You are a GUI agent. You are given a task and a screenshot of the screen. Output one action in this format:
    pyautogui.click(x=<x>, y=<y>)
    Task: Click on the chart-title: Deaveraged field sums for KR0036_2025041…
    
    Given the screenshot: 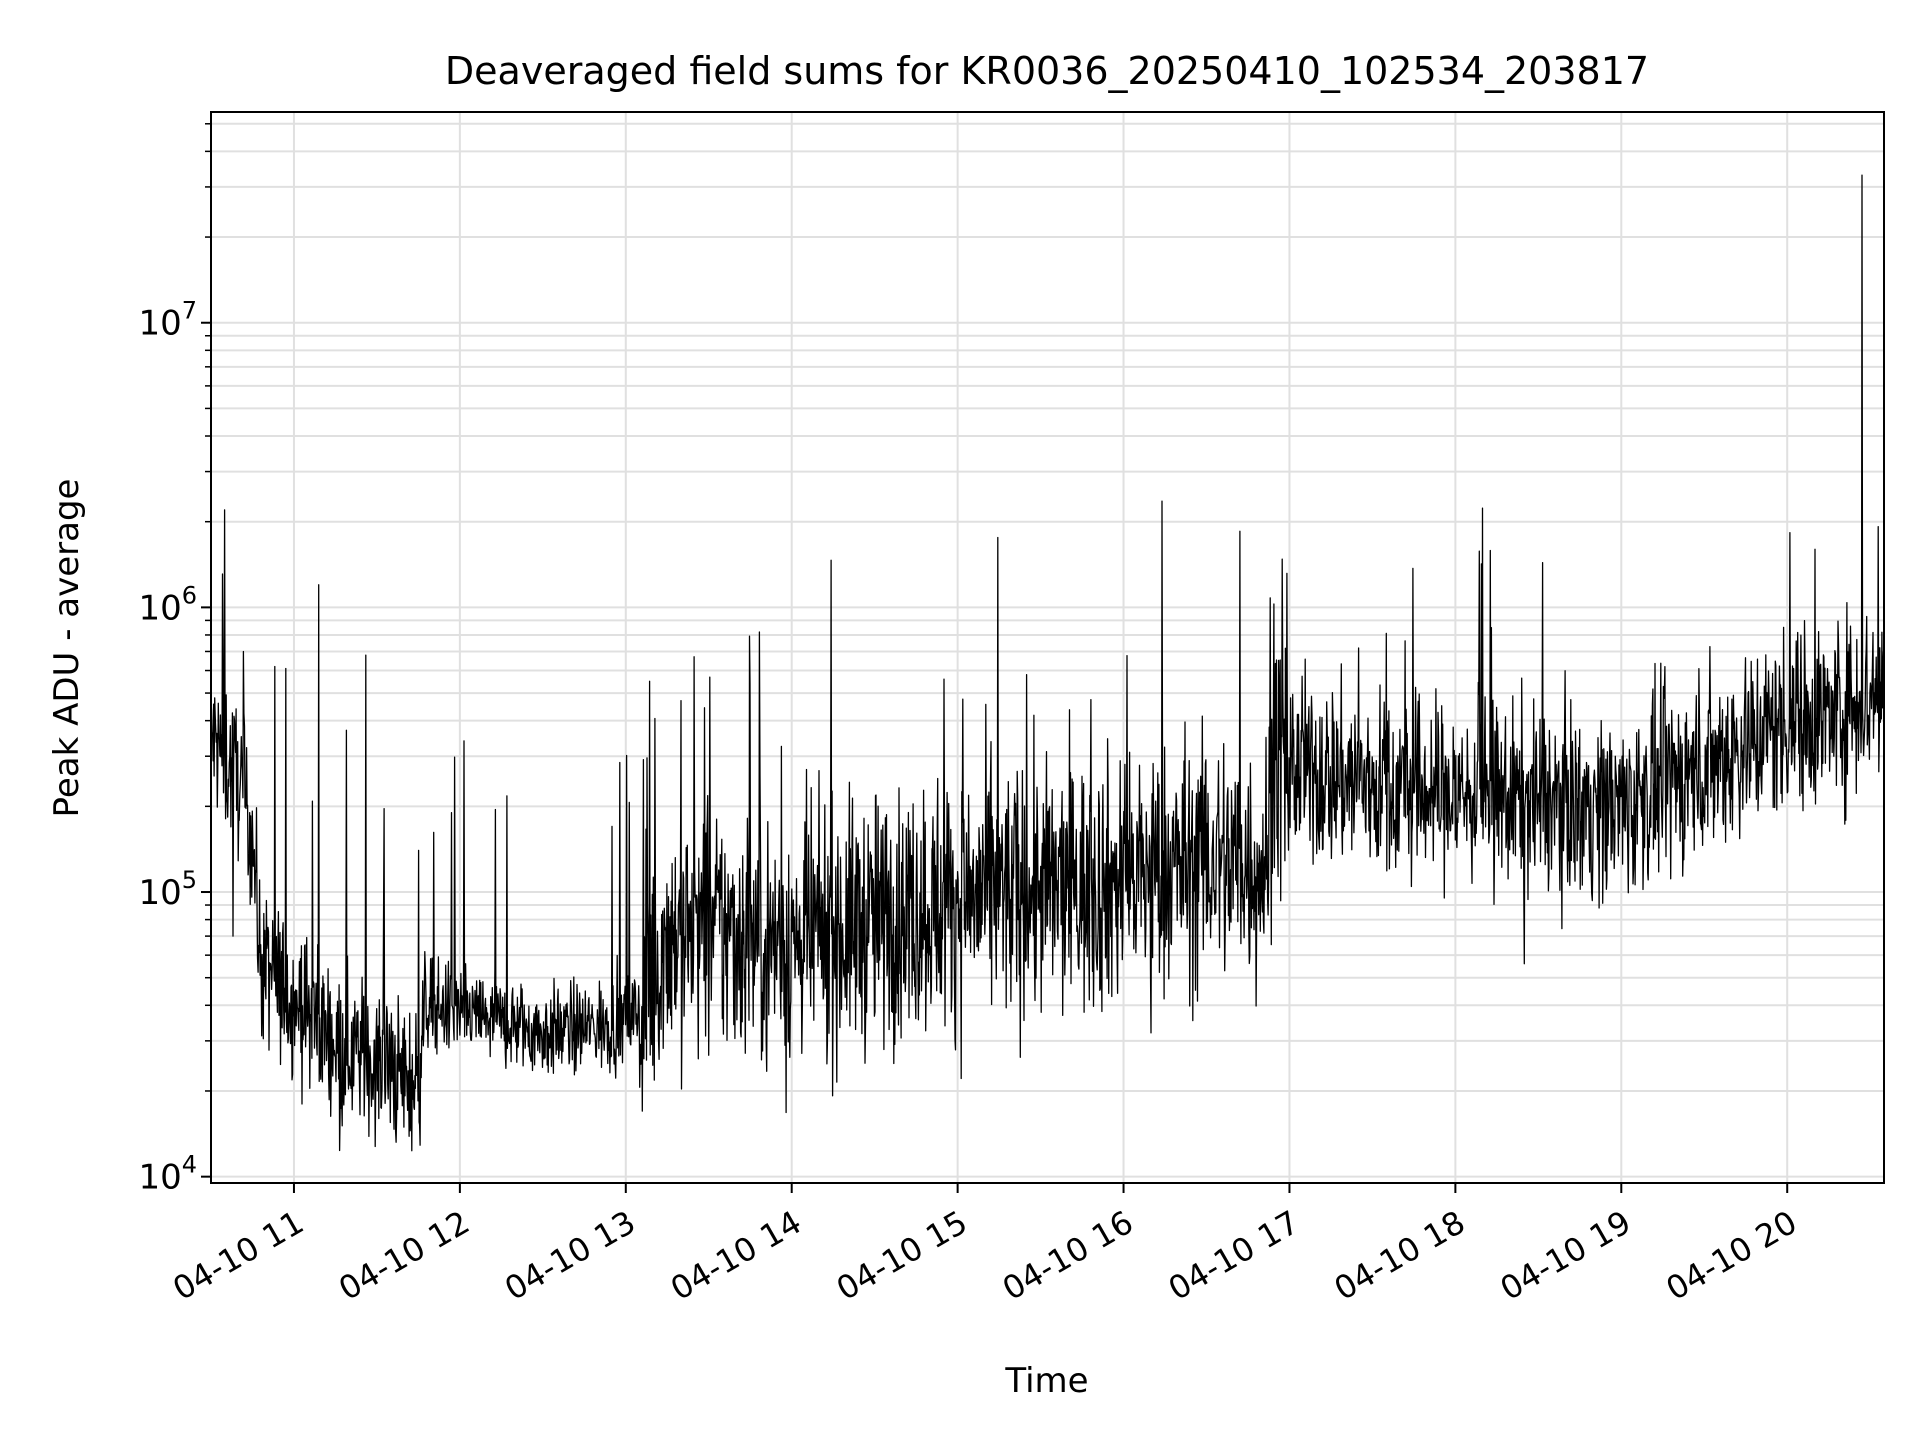 What is the action you would take?
    pyautogui.click(x=1047, y=71)
    